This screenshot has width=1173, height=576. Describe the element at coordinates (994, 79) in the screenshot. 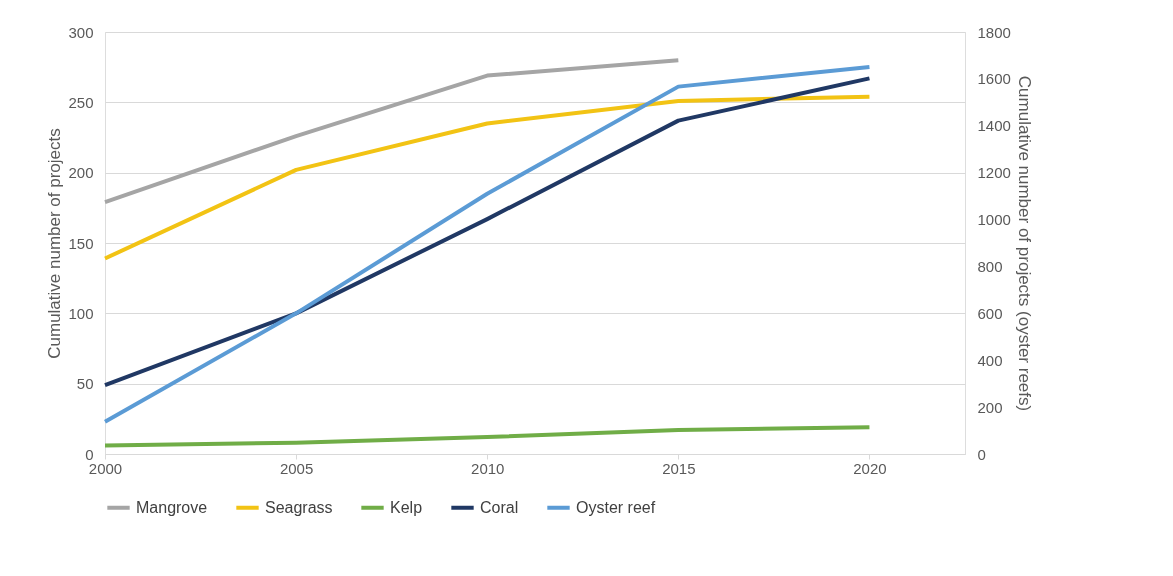

I see `y2-tick-label: 1600` at that location.